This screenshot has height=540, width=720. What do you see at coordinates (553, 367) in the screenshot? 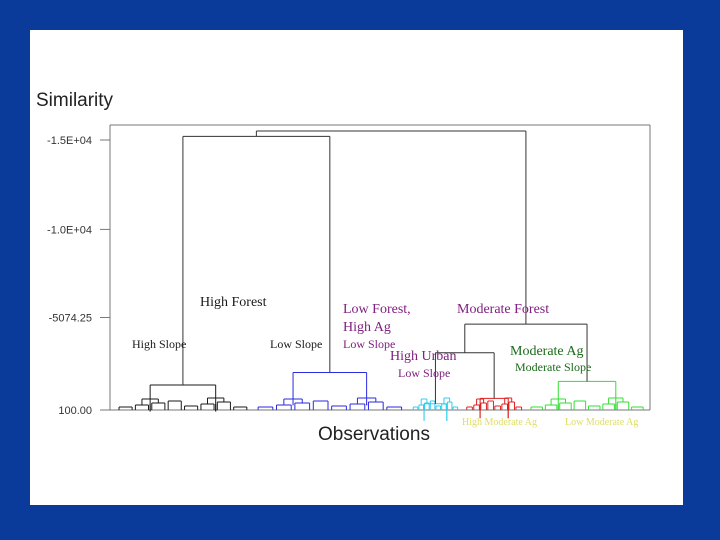
I see `annotation-moderate-slope: Moderate Slope` at bounding box center [553, 367].